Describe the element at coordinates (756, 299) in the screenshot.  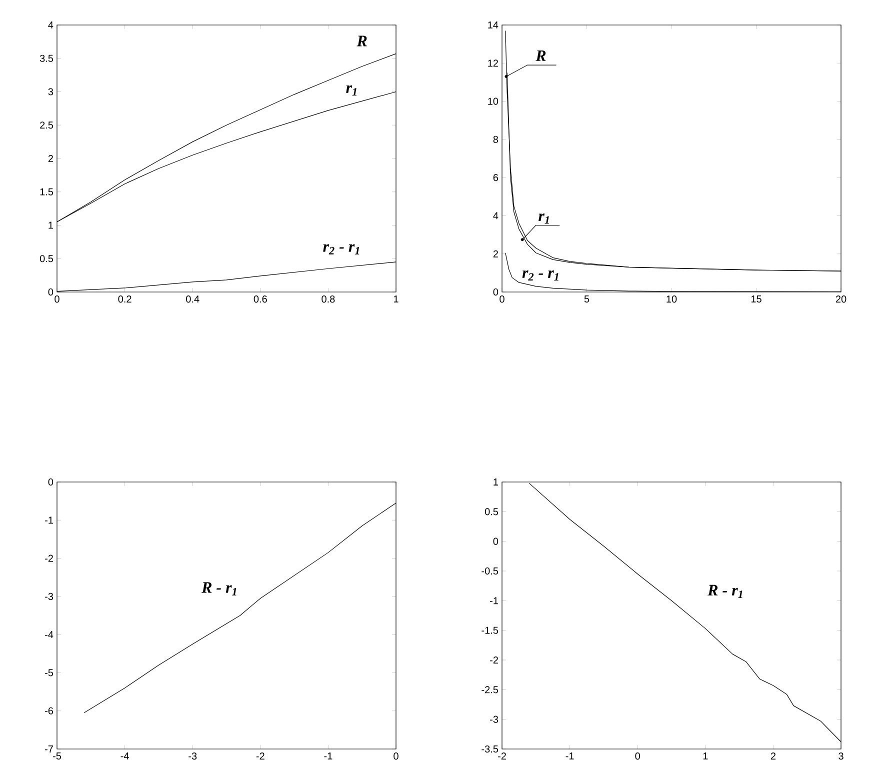
I see `x-tick-label: 15` at that location.